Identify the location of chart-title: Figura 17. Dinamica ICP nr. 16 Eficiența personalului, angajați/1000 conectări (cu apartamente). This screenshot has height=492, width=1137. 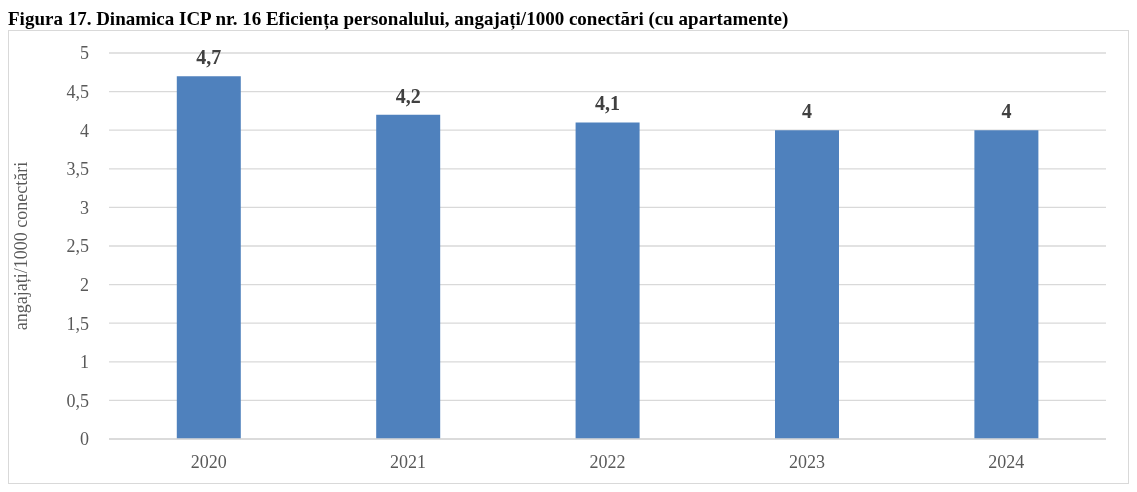
(399, 19).